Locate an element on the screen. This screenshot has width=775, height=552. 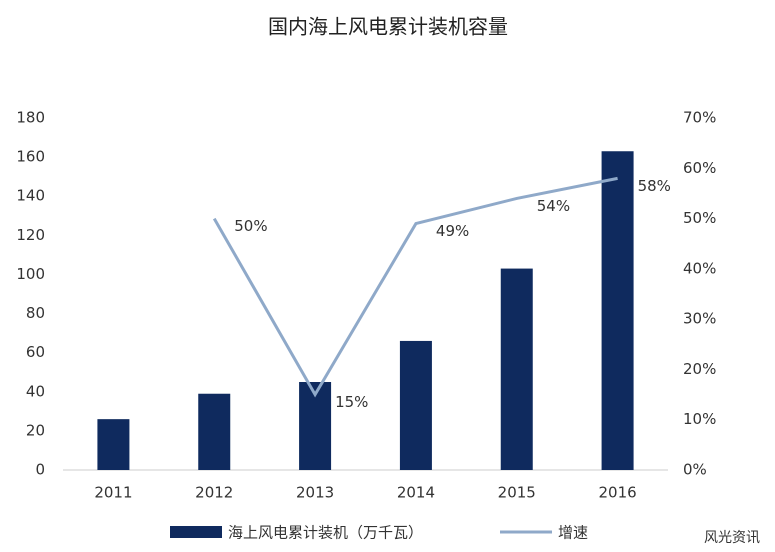
y-tick-label: 0 is located at coordinates (40, 470).